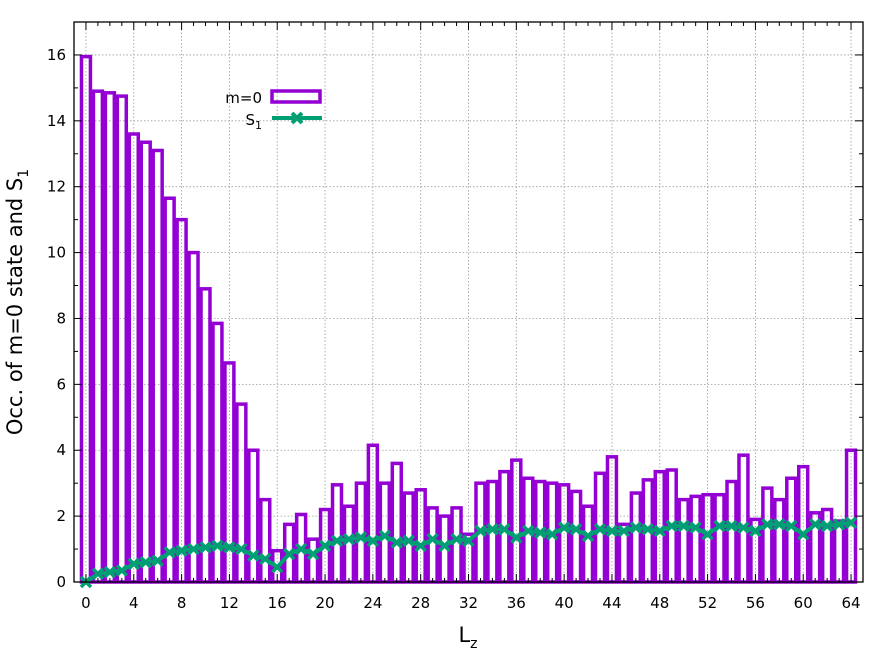 The height and width of the screenshot is (670, 893). I want to click on y-tick-label: 2, so click(61, 516).